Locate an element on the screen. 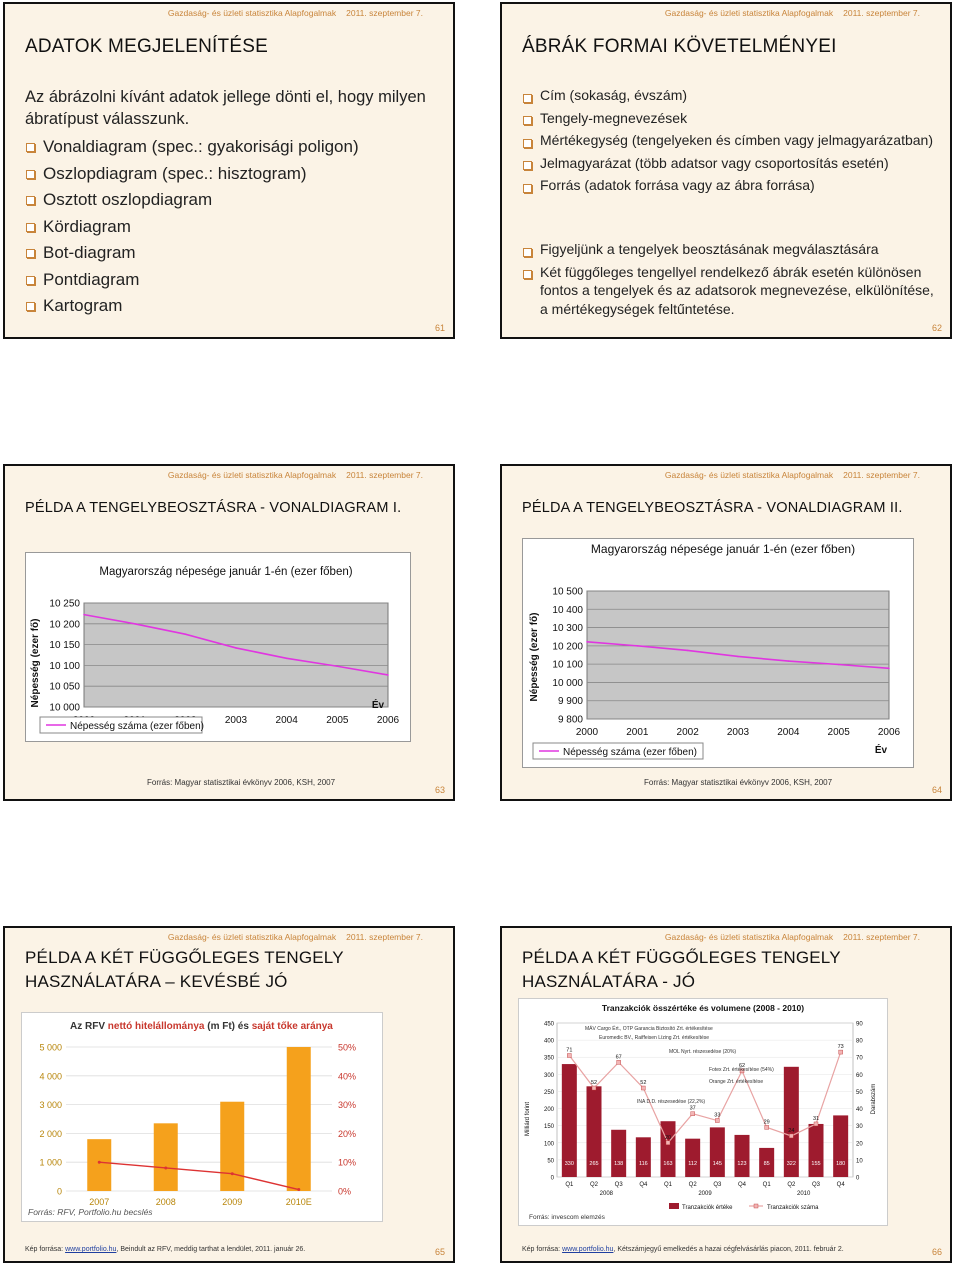  bar-value-label: 138 is located at coordinates (618, 1164).